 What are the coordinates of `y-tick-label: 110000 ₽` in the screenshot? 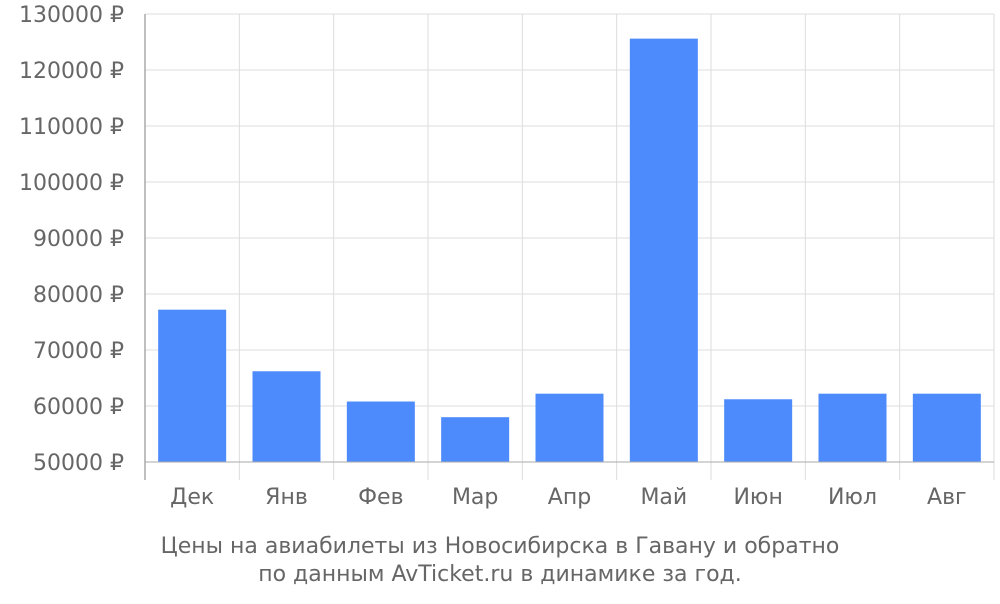 It's located at (71, 127).